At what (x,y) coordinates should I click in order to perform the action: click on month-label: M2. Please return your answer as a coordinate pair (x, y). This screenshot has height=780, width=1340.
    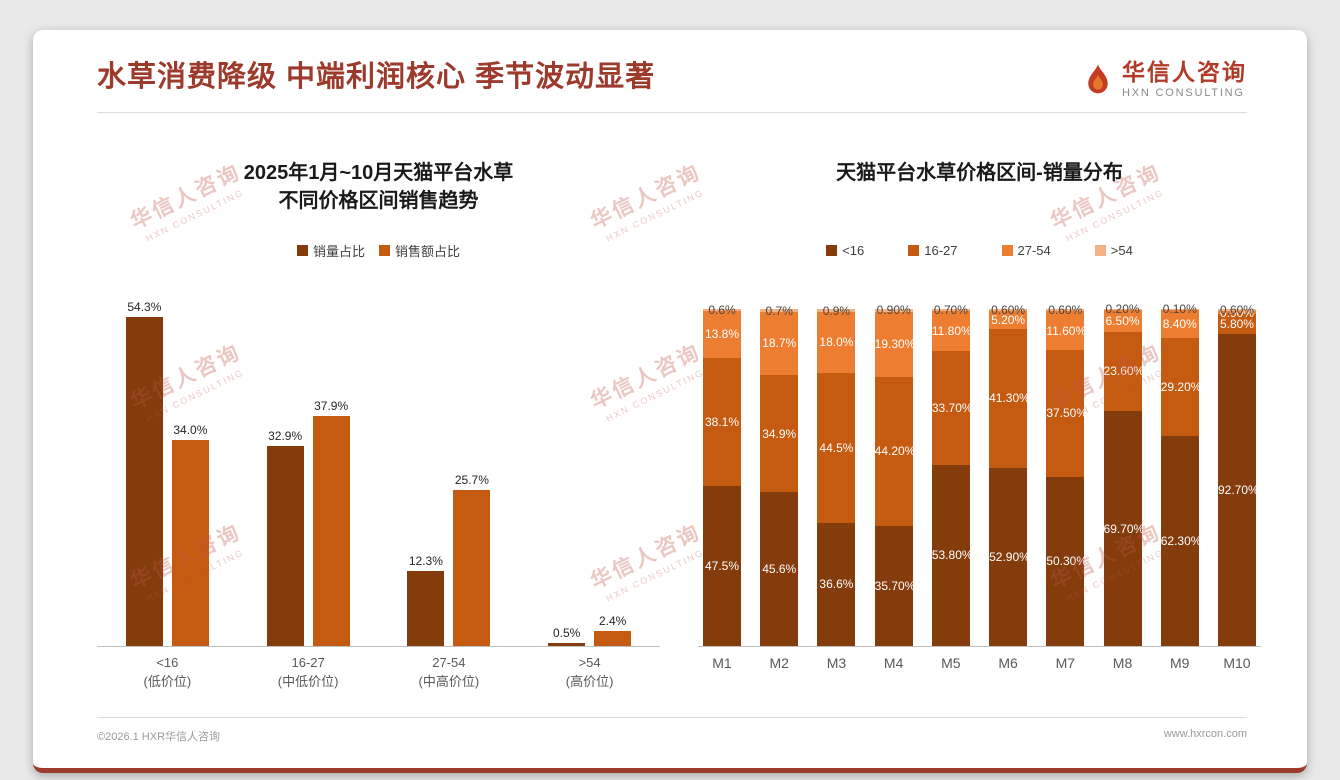
    Looking at the image, I should click on (779, 663).